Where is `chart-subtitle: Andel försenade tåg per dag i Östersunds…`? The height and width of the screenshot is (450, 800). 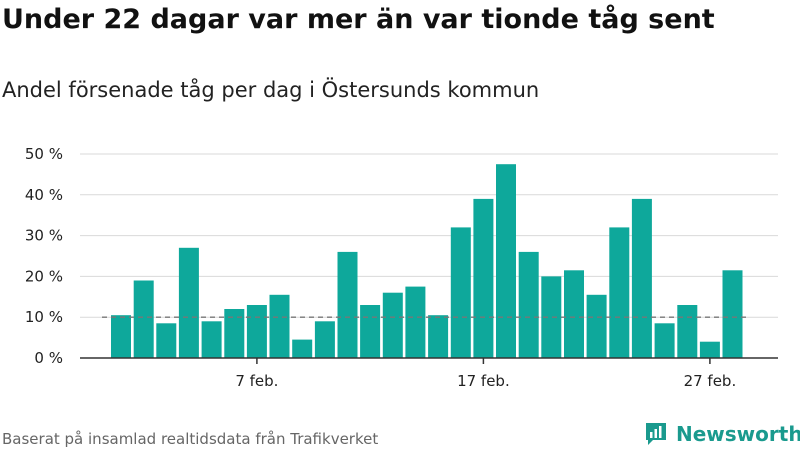 chart-subtitle: Andel försenade tåg per dag i Östersunds… is located at coordinates (271, 90).